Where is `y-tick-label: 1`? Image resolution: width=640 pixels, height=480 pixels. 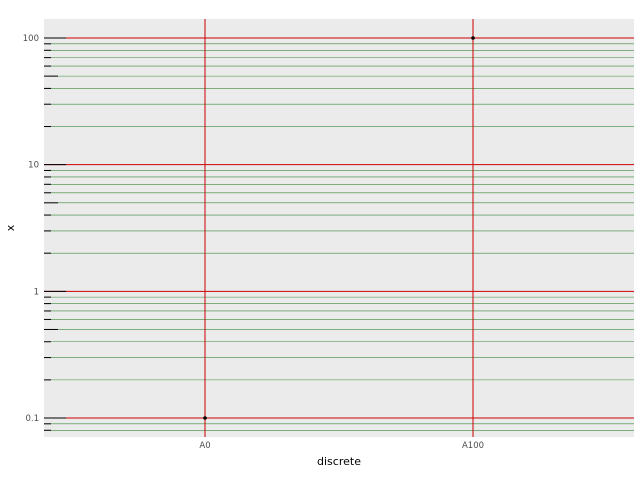 y-tick-label: 1 is located at coordinates (36, 292).